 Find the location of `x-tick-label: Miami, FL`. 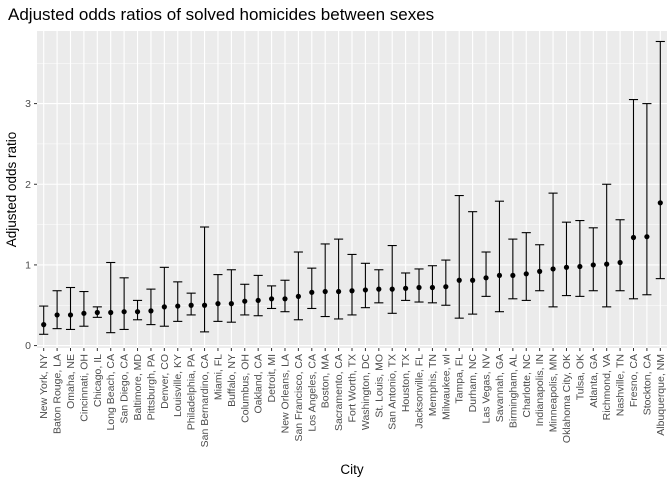

x-tick-label: Miami, FL is located at coordinates (218, 377).